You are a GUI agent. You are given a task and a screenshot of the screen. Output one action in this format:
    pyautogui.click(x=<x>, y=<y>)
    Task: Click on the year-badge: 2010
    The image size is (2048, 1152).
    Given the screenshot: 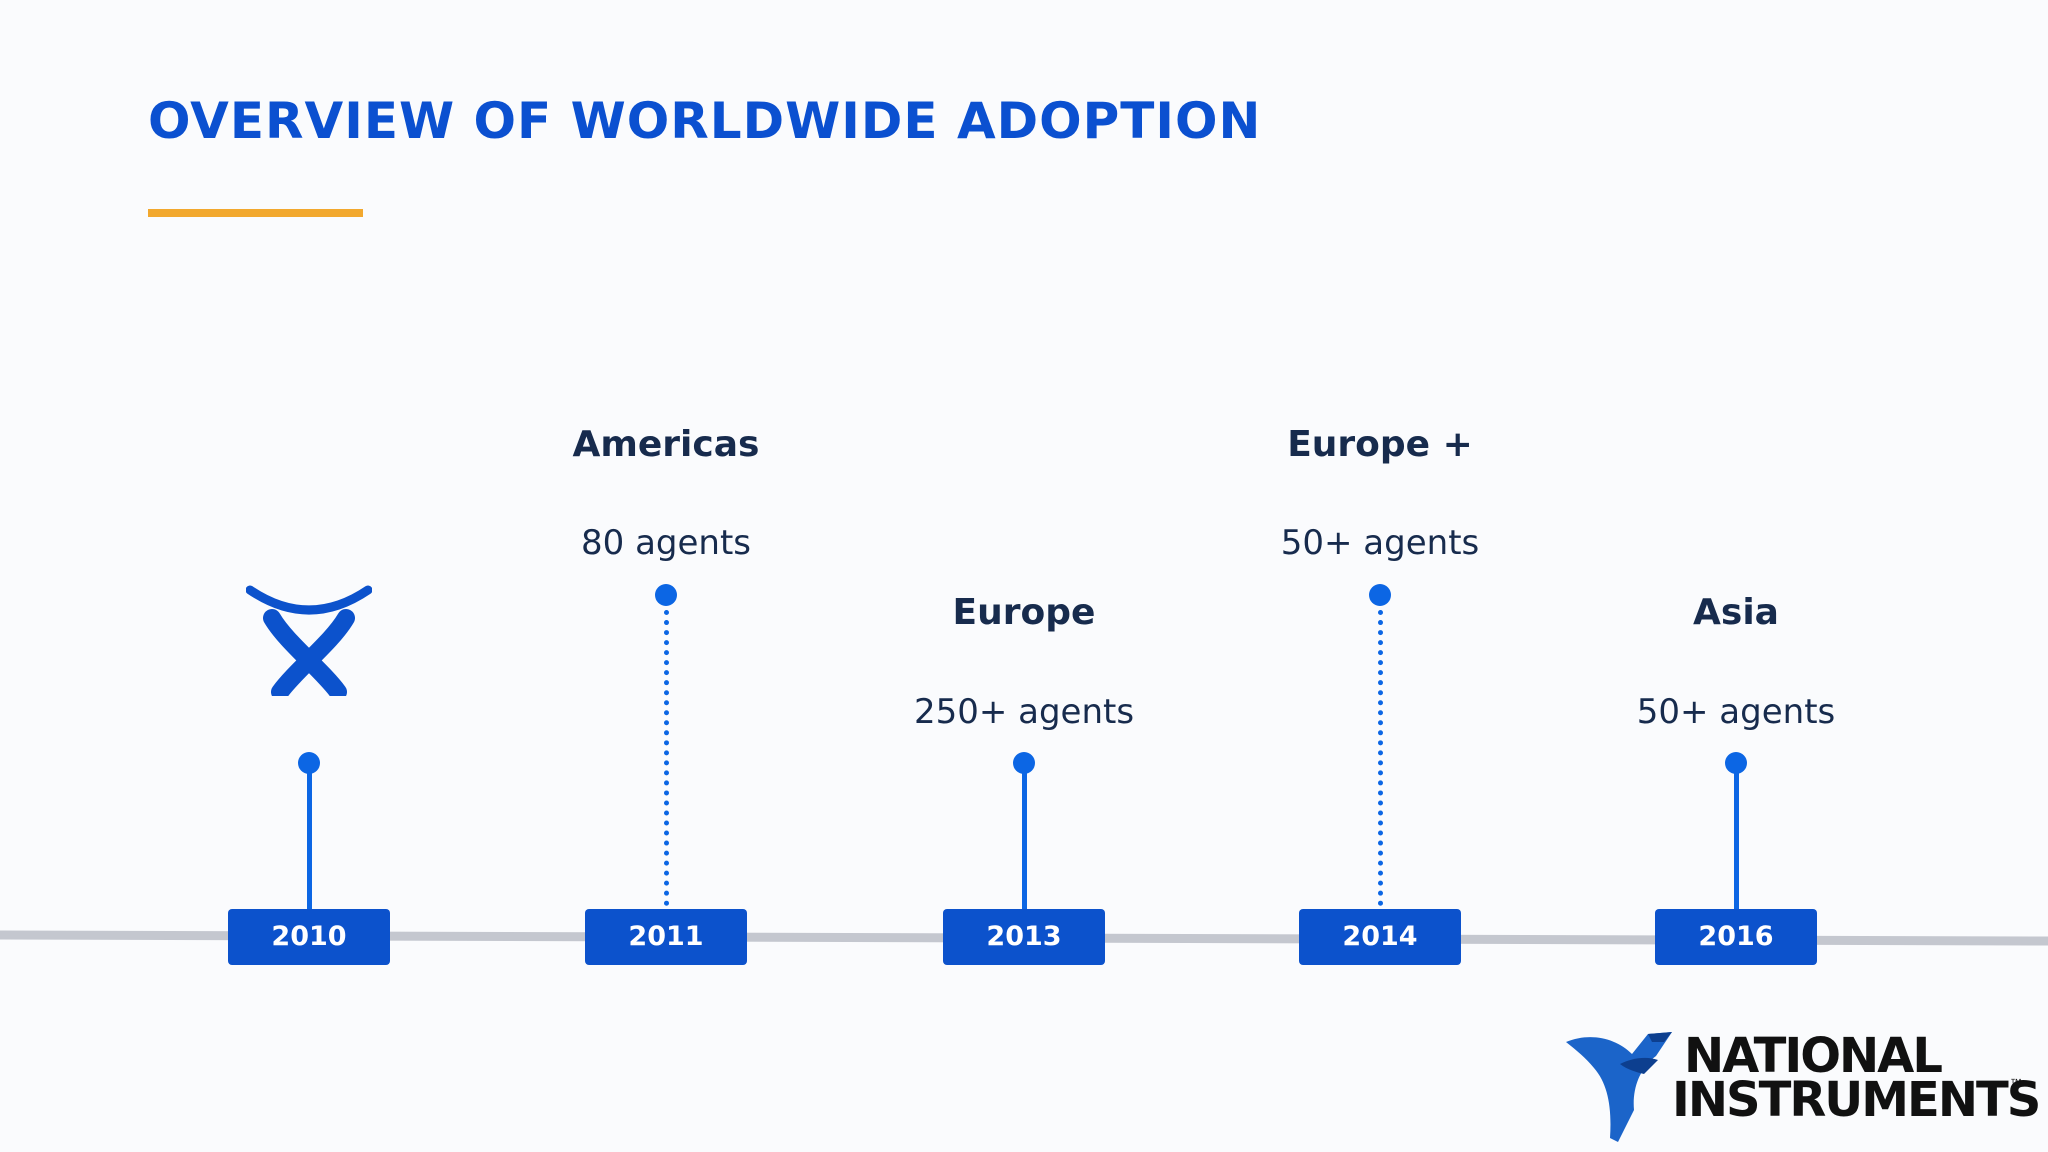 What is the action you would take?
    pyautogui.click(x=309, y=937)
    